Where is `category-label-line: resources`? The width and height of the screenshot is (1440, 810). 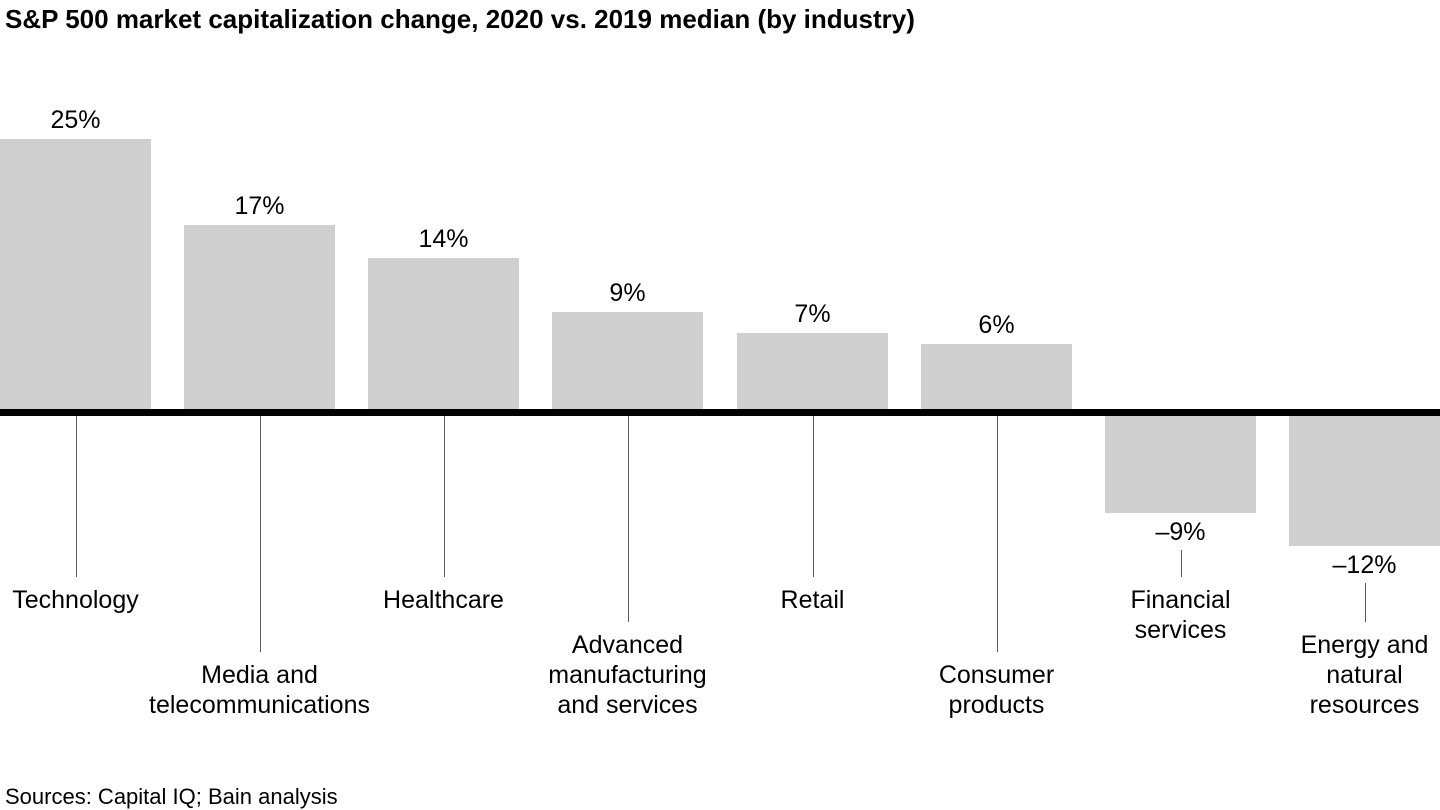
category-label-line: resources is located at coordinates (1364, 705).